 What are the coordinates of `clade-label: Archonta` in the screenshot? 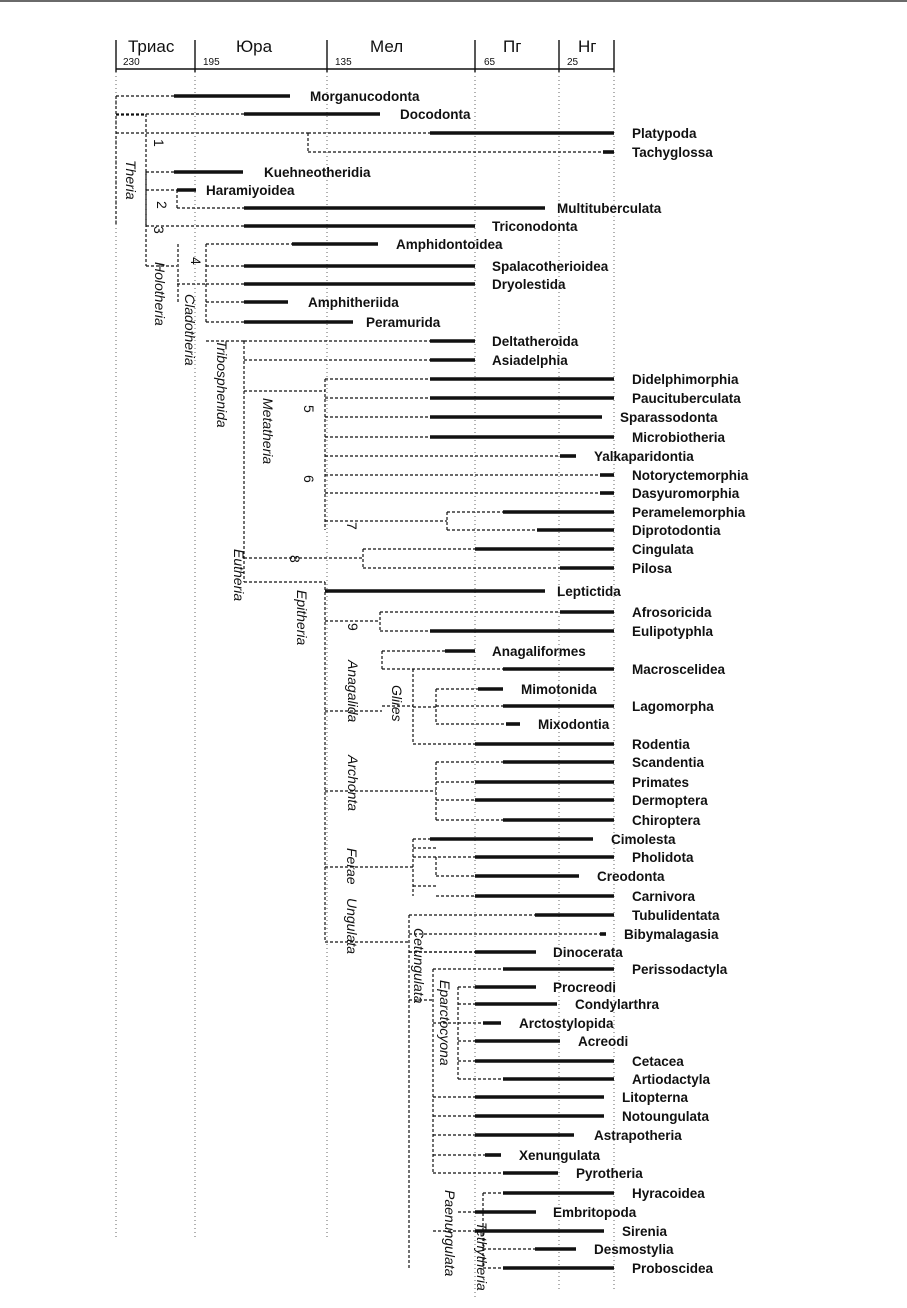 It's located at (353, 782).